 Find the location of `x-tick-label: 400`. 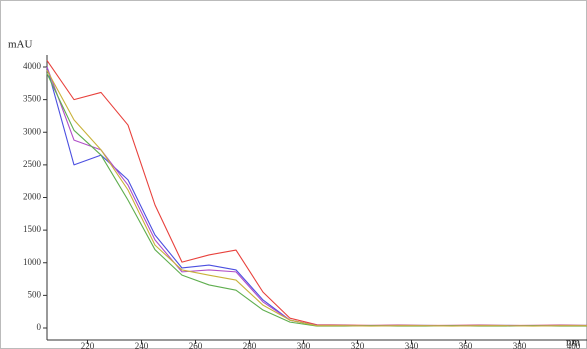

x-tick-label: 400 is located at coordinates (574, 345).